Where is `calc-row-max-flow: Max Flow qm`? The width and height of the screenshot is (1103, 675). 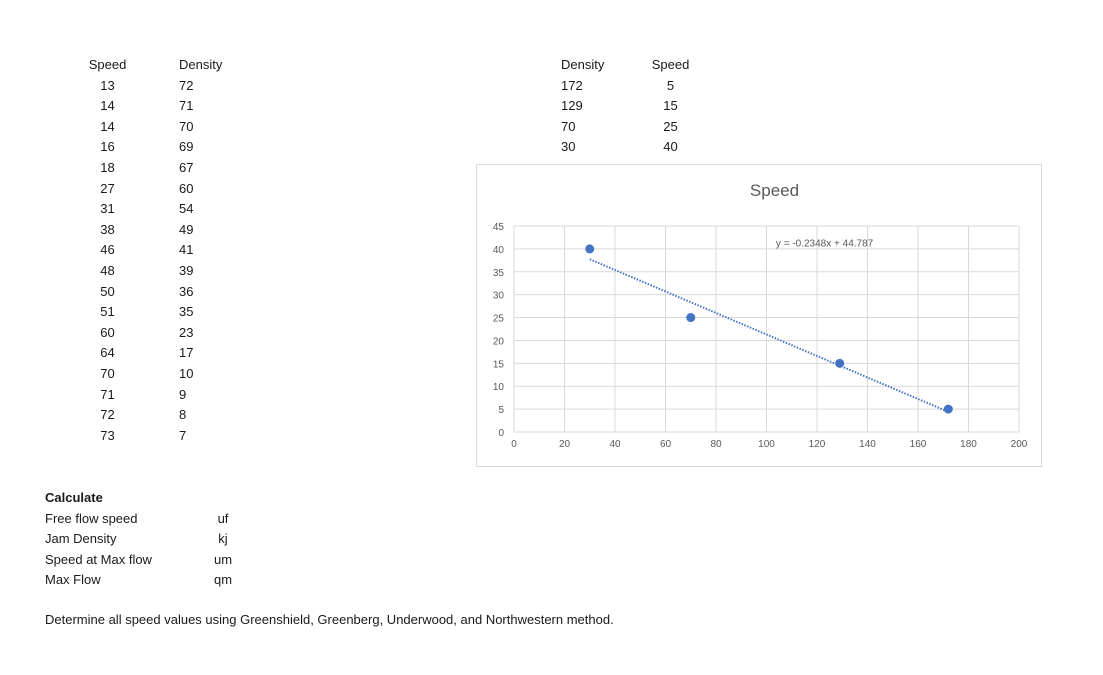
calc-row-max-flow: Max Flow qm is located at coordinates (145, 580).